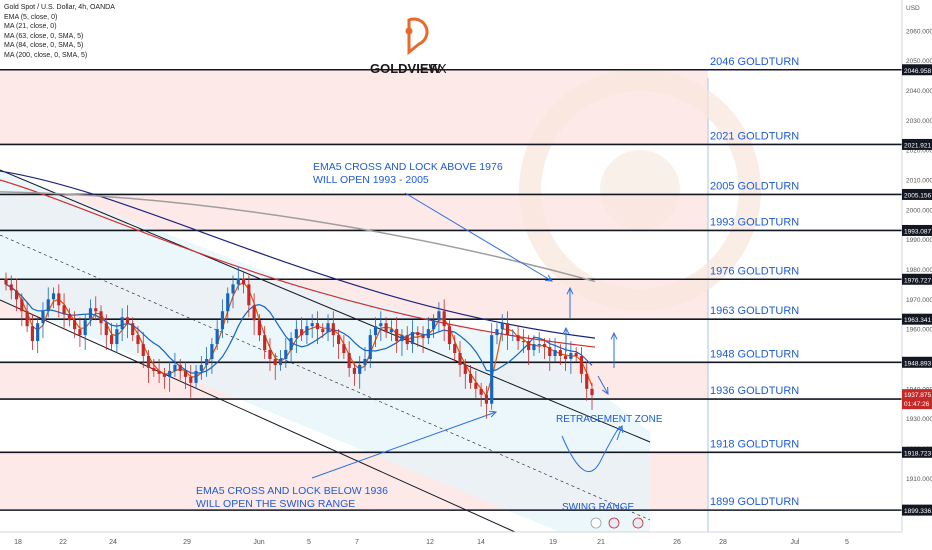 The image size is (932, 550). Describe the element at coordinates (466, 540) in the screenshot. I see `time-axis: 18 22 24 29 Jun 5 7 12 14 19 21 26 28 Jul 5` at that location.